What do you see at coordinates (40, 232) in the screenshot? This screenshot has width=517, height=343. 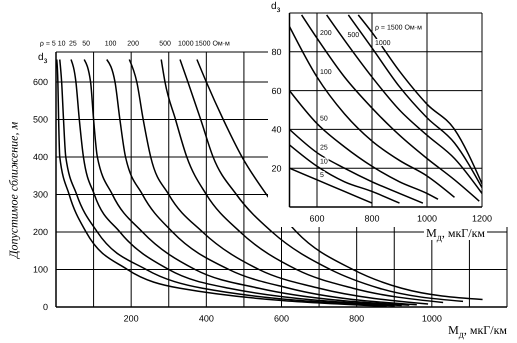 I see `y-tick-label: 200` at bounding box center [40, 232].